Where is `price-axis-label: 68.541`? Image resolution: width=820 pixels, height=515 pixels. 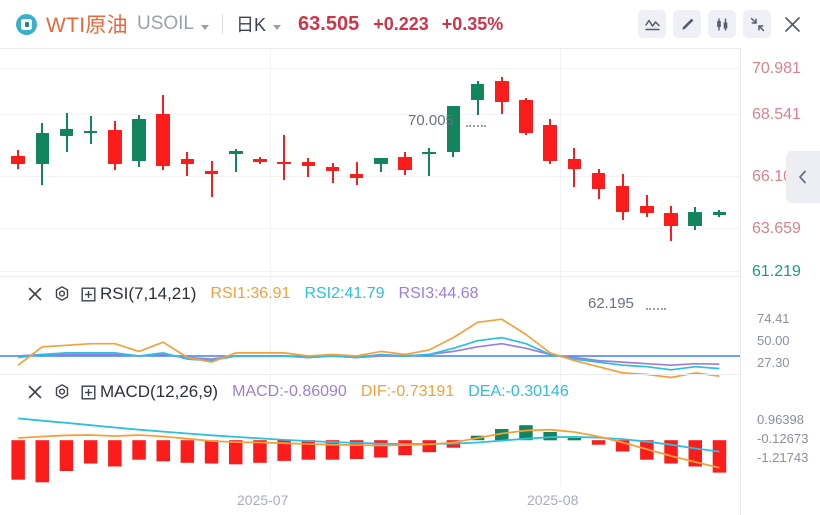 price-axis-label: 68.541 is located at coordinates (776, 114).